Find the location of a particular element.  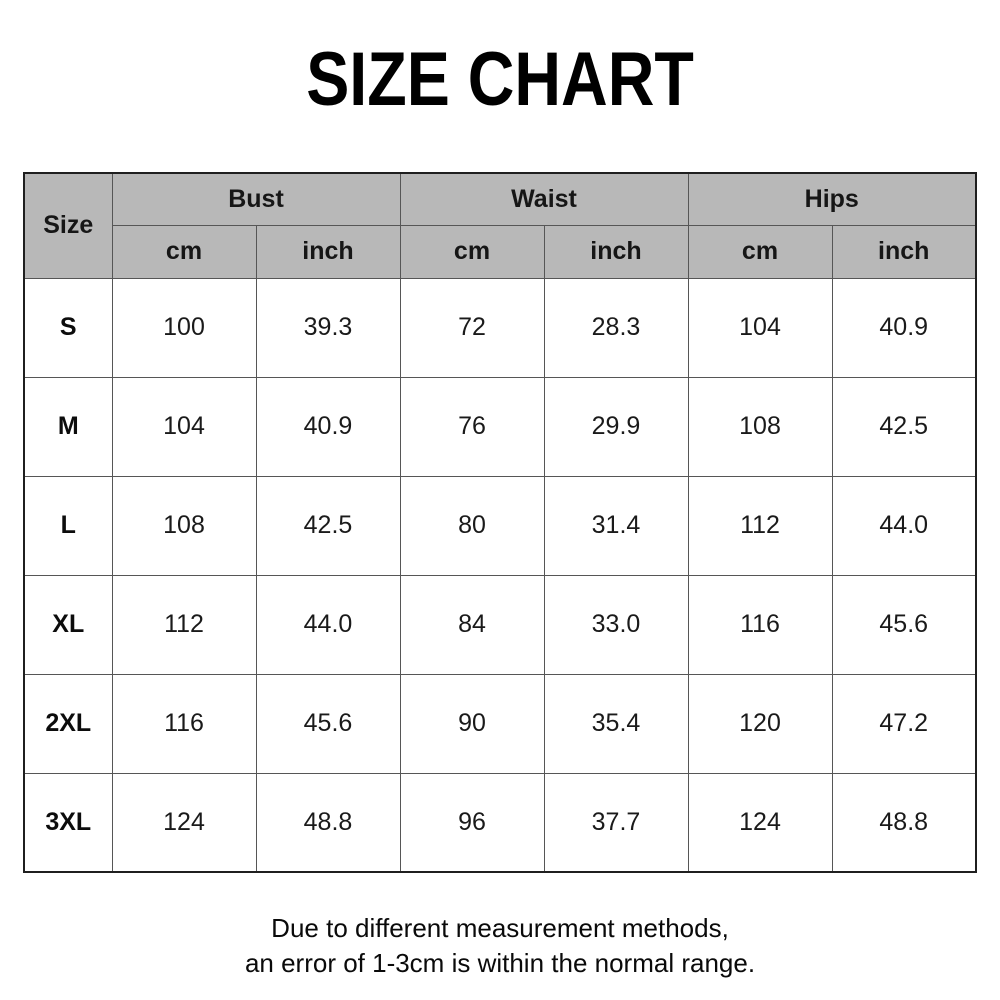

table-row-l: L 108 42.5 80 31.4 112 44.0 is located at coordinates (500, 525).